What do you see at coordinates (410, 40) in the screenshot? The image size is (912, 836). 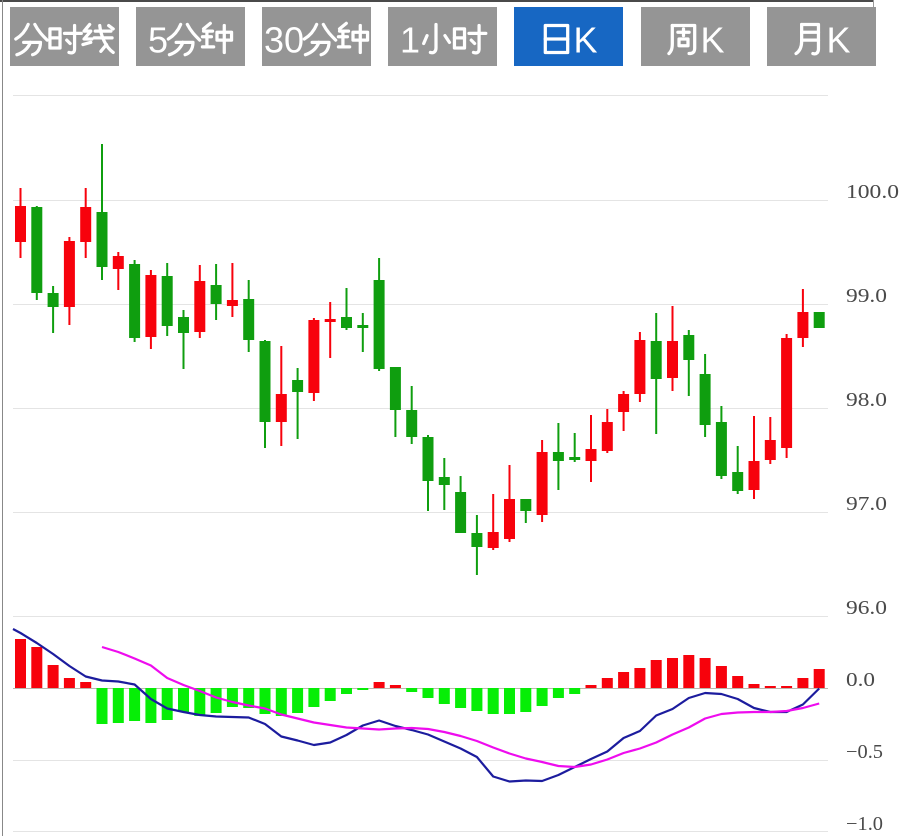 I see `svg-text: 1` at bounding box center [410, 40].